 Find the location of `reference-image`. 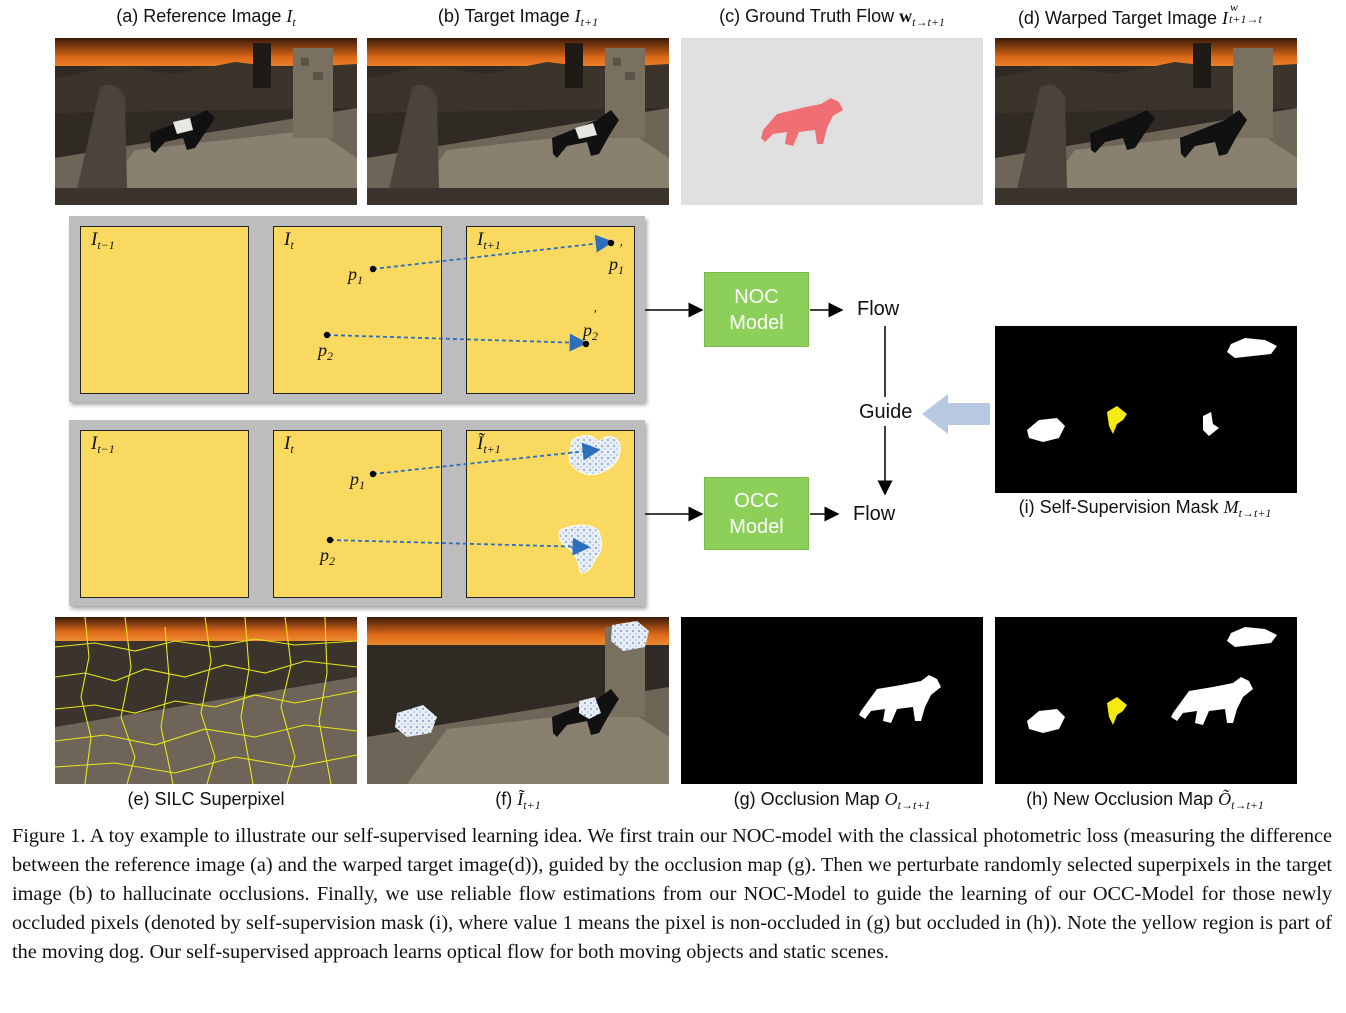

reference-image is located at coordinates (206, 121).